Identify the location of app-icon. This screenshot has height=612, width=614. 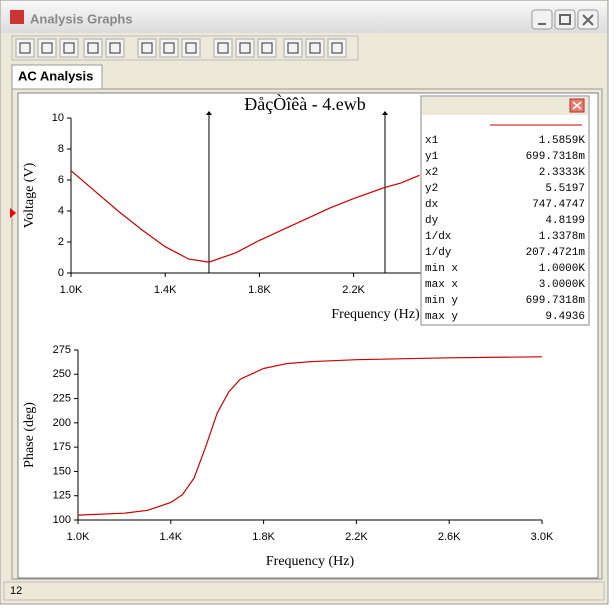
(17, 17).